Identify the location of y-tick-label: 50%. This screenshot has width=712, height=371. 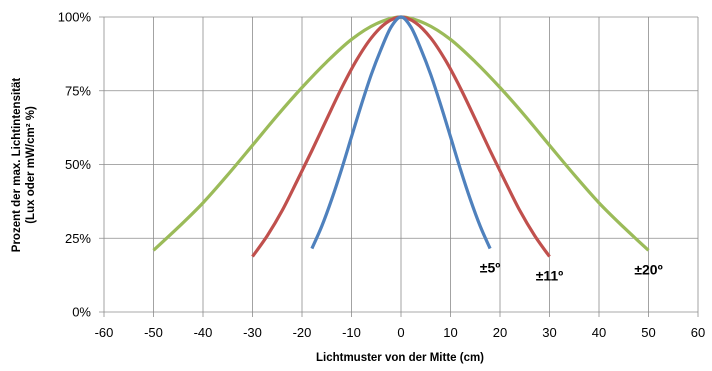
(78, 164).